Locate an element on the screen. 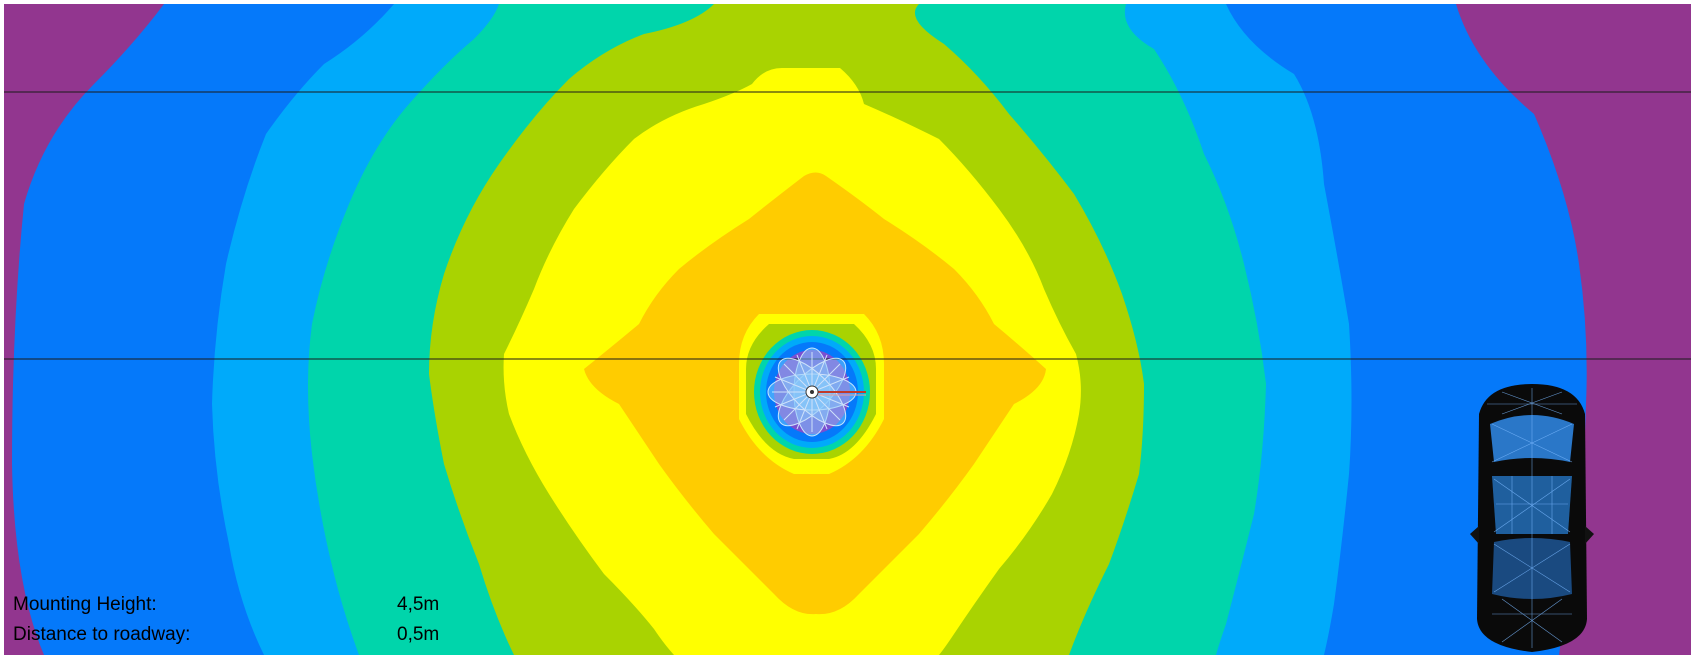 Image resolution: width=1691 pixels, height=655 pixels. distance-to-roadway-value: 0,5m is located at coordinates (418, 634).